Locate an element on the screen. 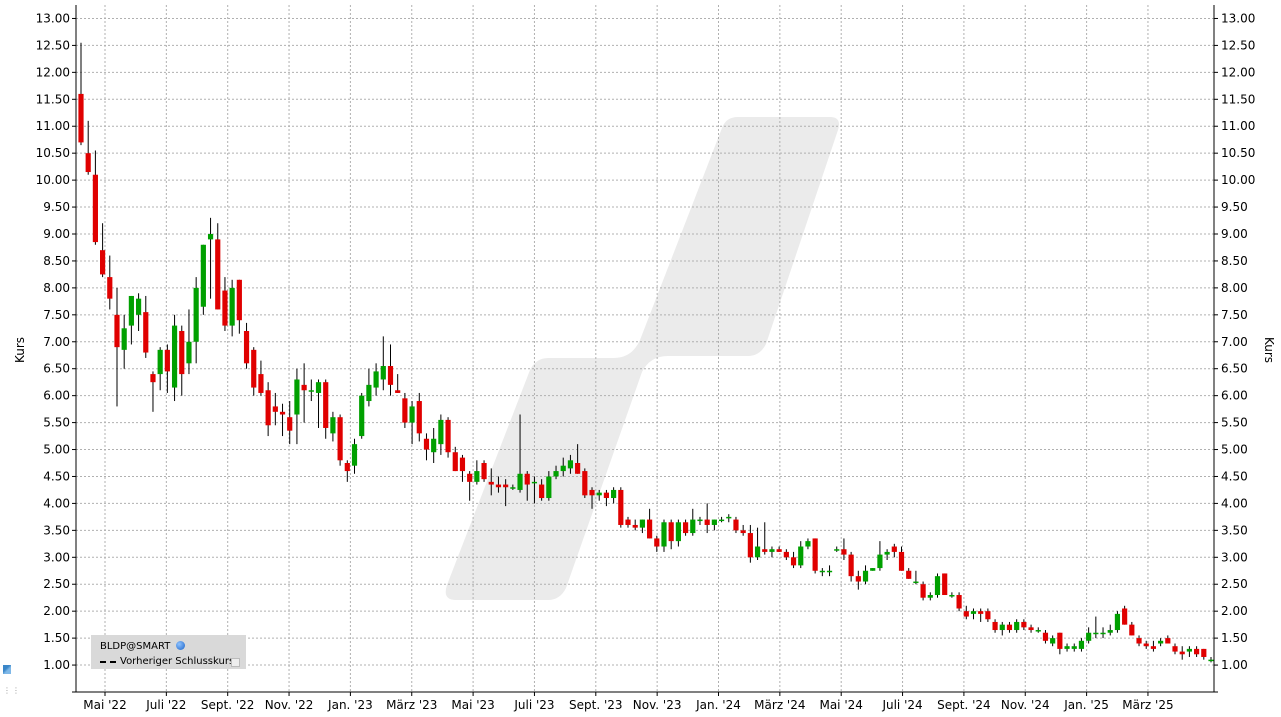 The image size is (1281, 717). y-tick-label: 5.00 is located at coordinates (1234, 450).